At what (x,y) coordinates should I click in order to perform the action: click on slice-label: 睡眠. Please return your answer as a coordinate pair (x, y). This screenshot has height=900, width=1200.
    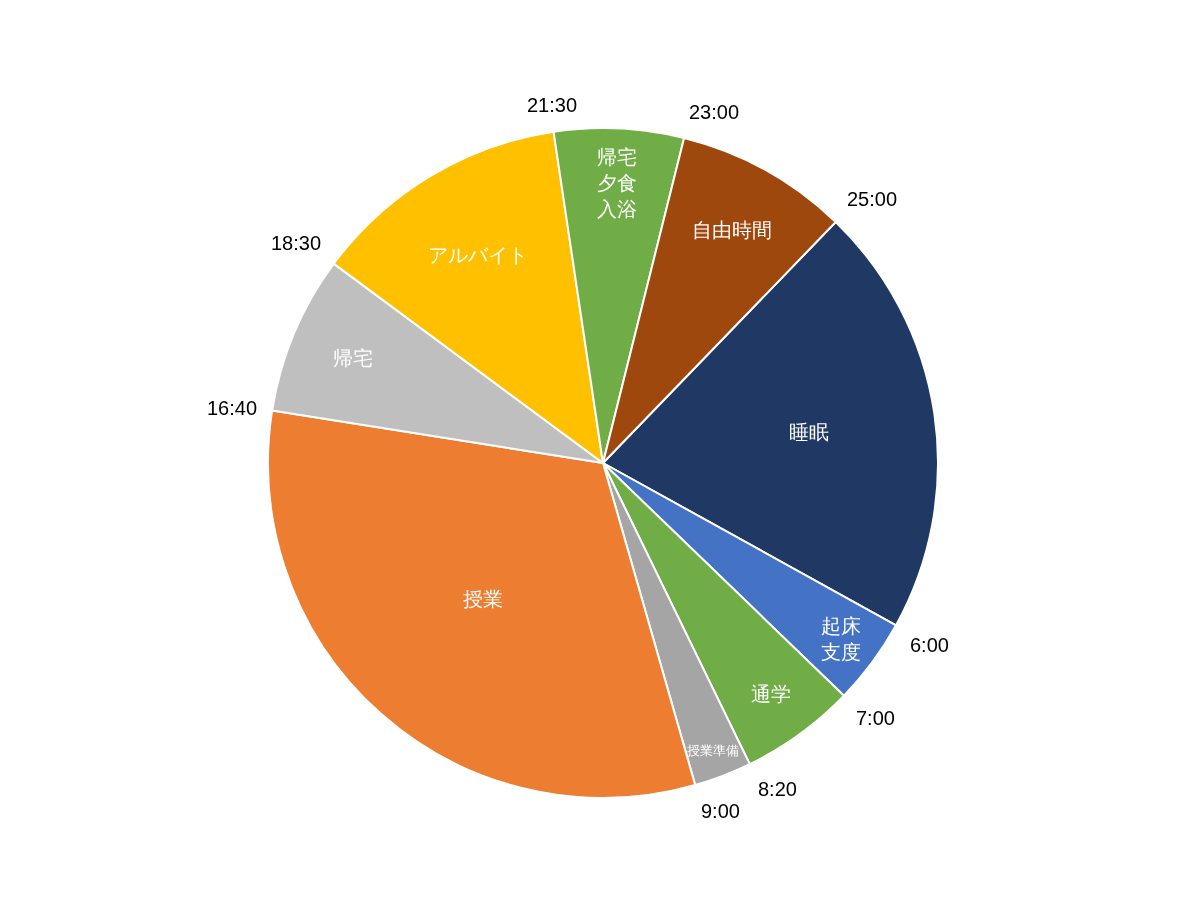
    Looking at the image, I should click on (808, 432).